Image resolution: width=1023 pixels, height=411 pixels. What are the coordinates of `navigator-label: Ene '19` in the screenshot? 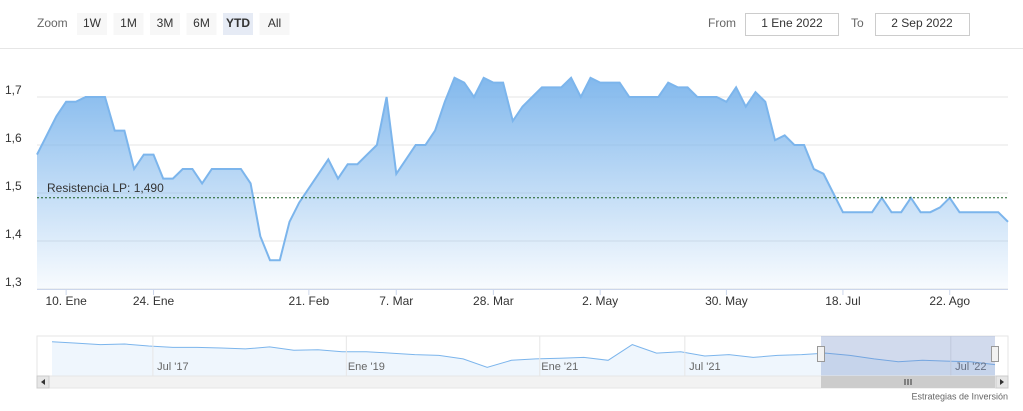 It's located at (366, 367).